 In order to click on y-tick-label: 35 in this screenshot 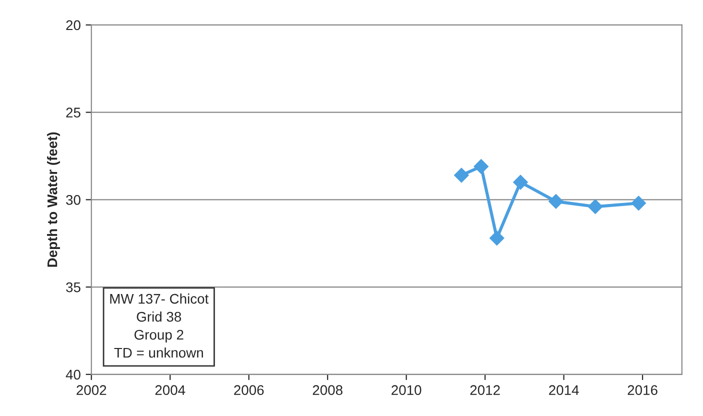, I will do `click(73, 287)`.